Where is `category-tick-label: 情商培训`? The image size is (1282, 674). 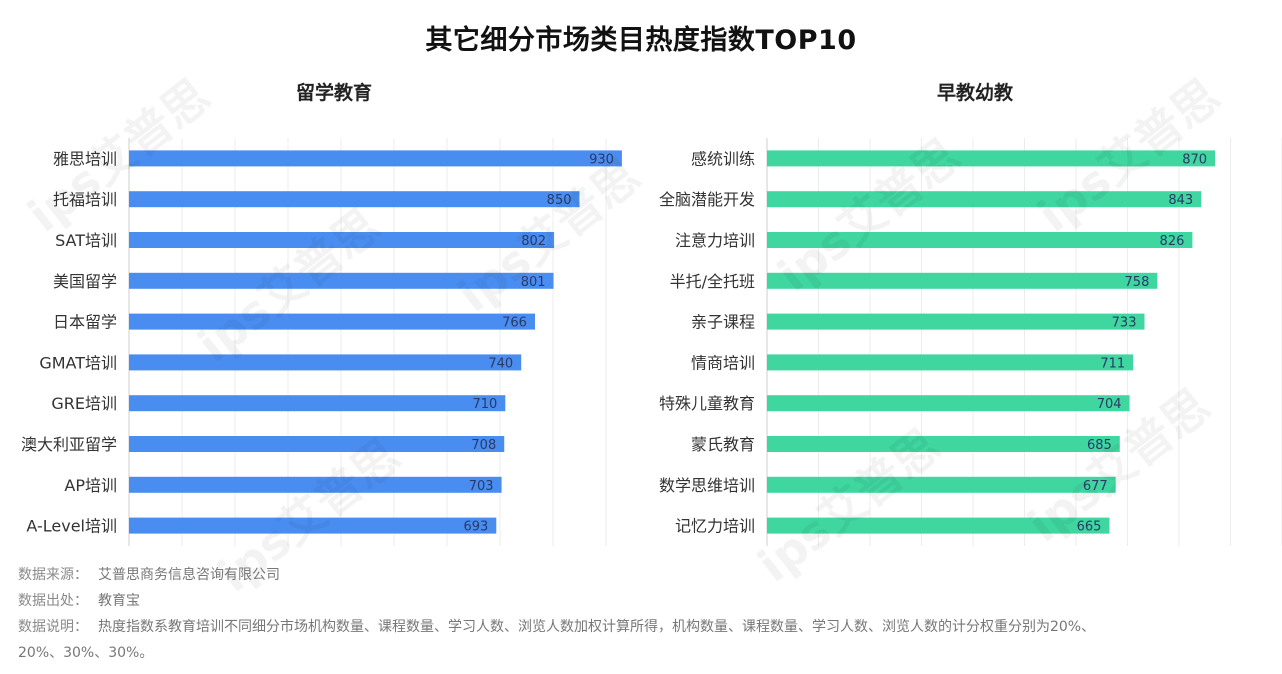 category-tick-label: 情商培训 is located at coordinates (723, 362).